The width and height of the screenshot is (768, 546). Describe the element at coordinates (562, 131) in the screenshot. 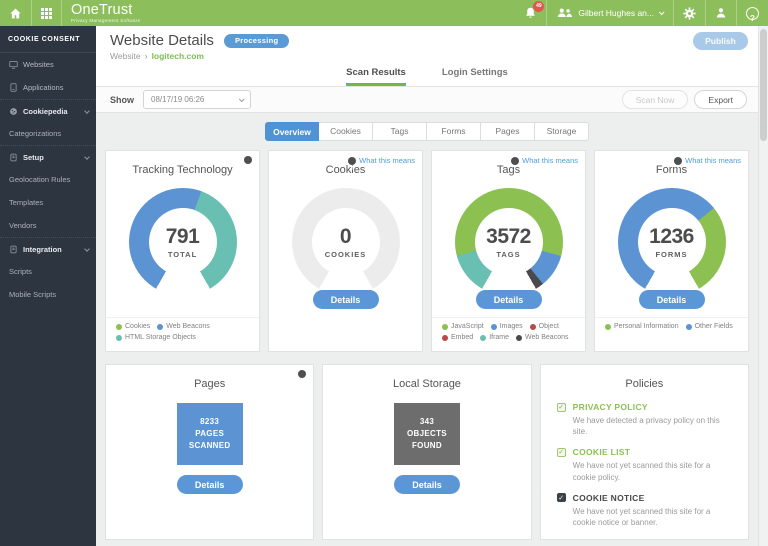

I see `subtab-storage: Storage` at that location.